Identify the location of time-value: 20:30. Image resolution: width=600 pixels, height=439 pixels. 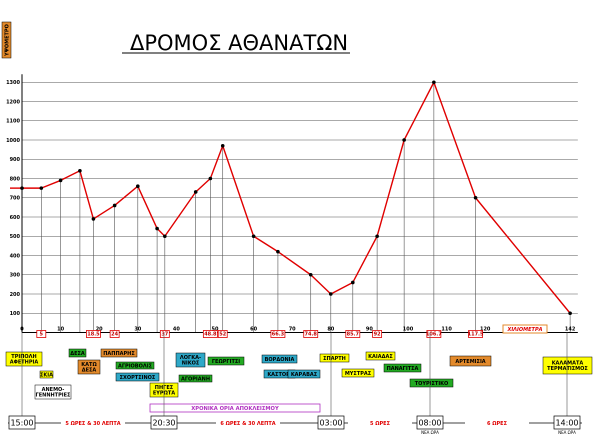
(163, 423).